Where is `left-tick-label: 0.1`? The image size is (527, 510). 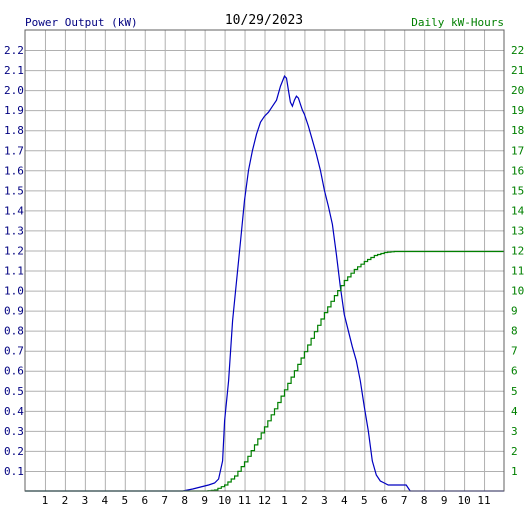
left-tick-label: 0.1 is located at coordinates (14, 471).